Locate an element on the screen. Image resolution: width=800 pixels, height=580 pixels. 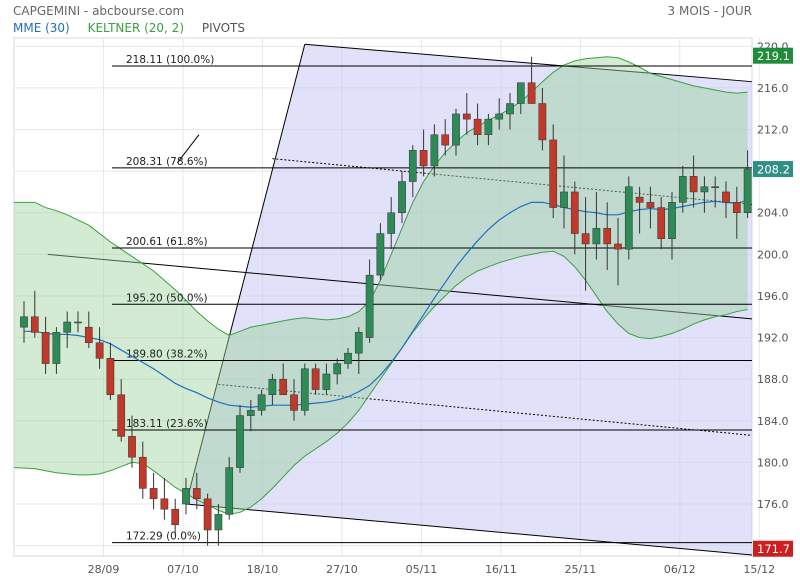
legend-pivots: PIVOTS is located at coordinates (223, 28).